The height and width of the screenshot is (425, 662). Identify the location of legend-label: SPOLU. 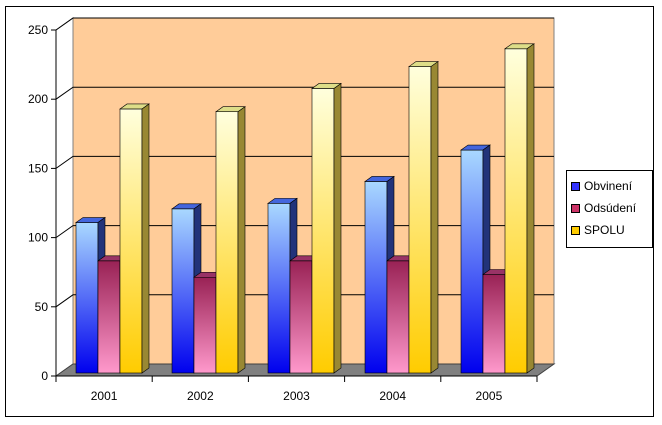
(604, 230).